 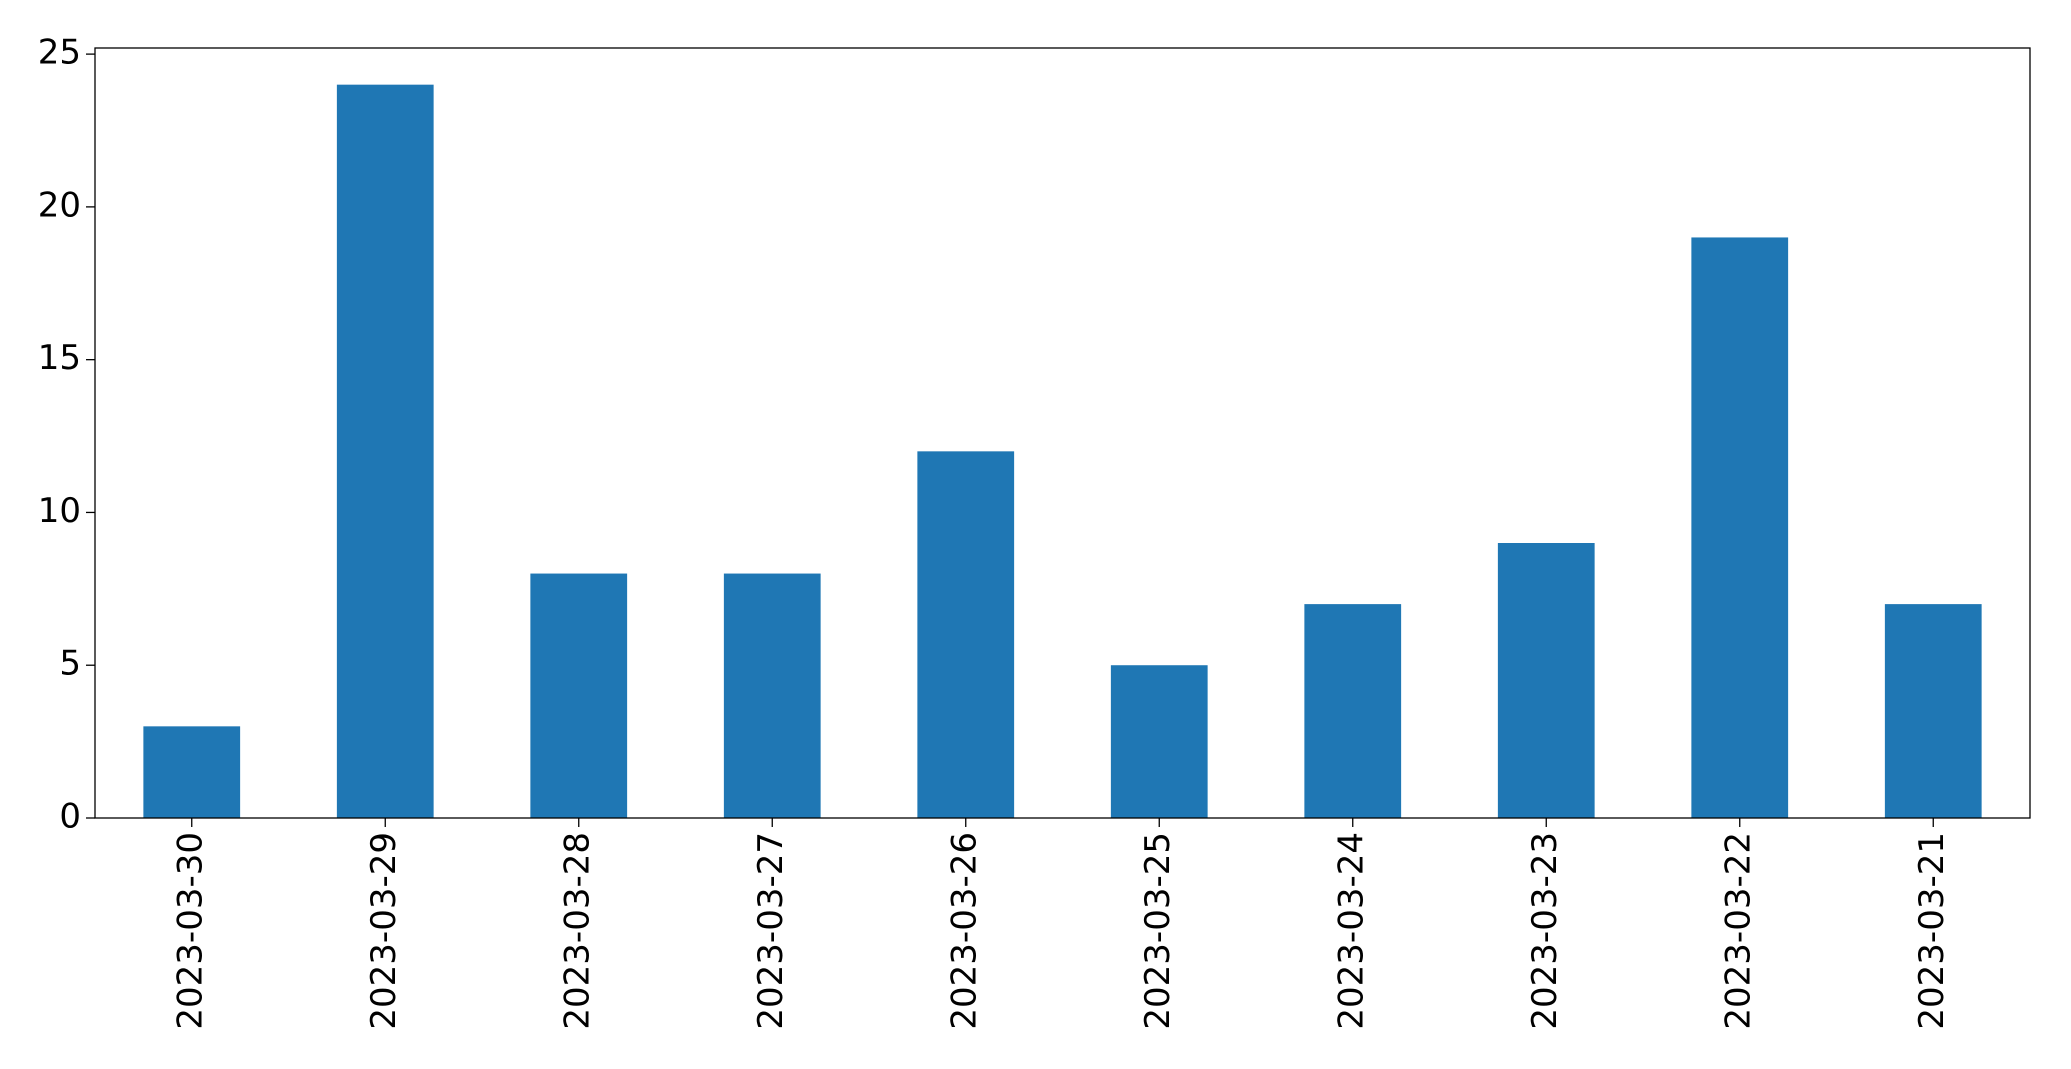 I want to click on x-tick-label: 2023-03-22, so click(x=1738, y=931).